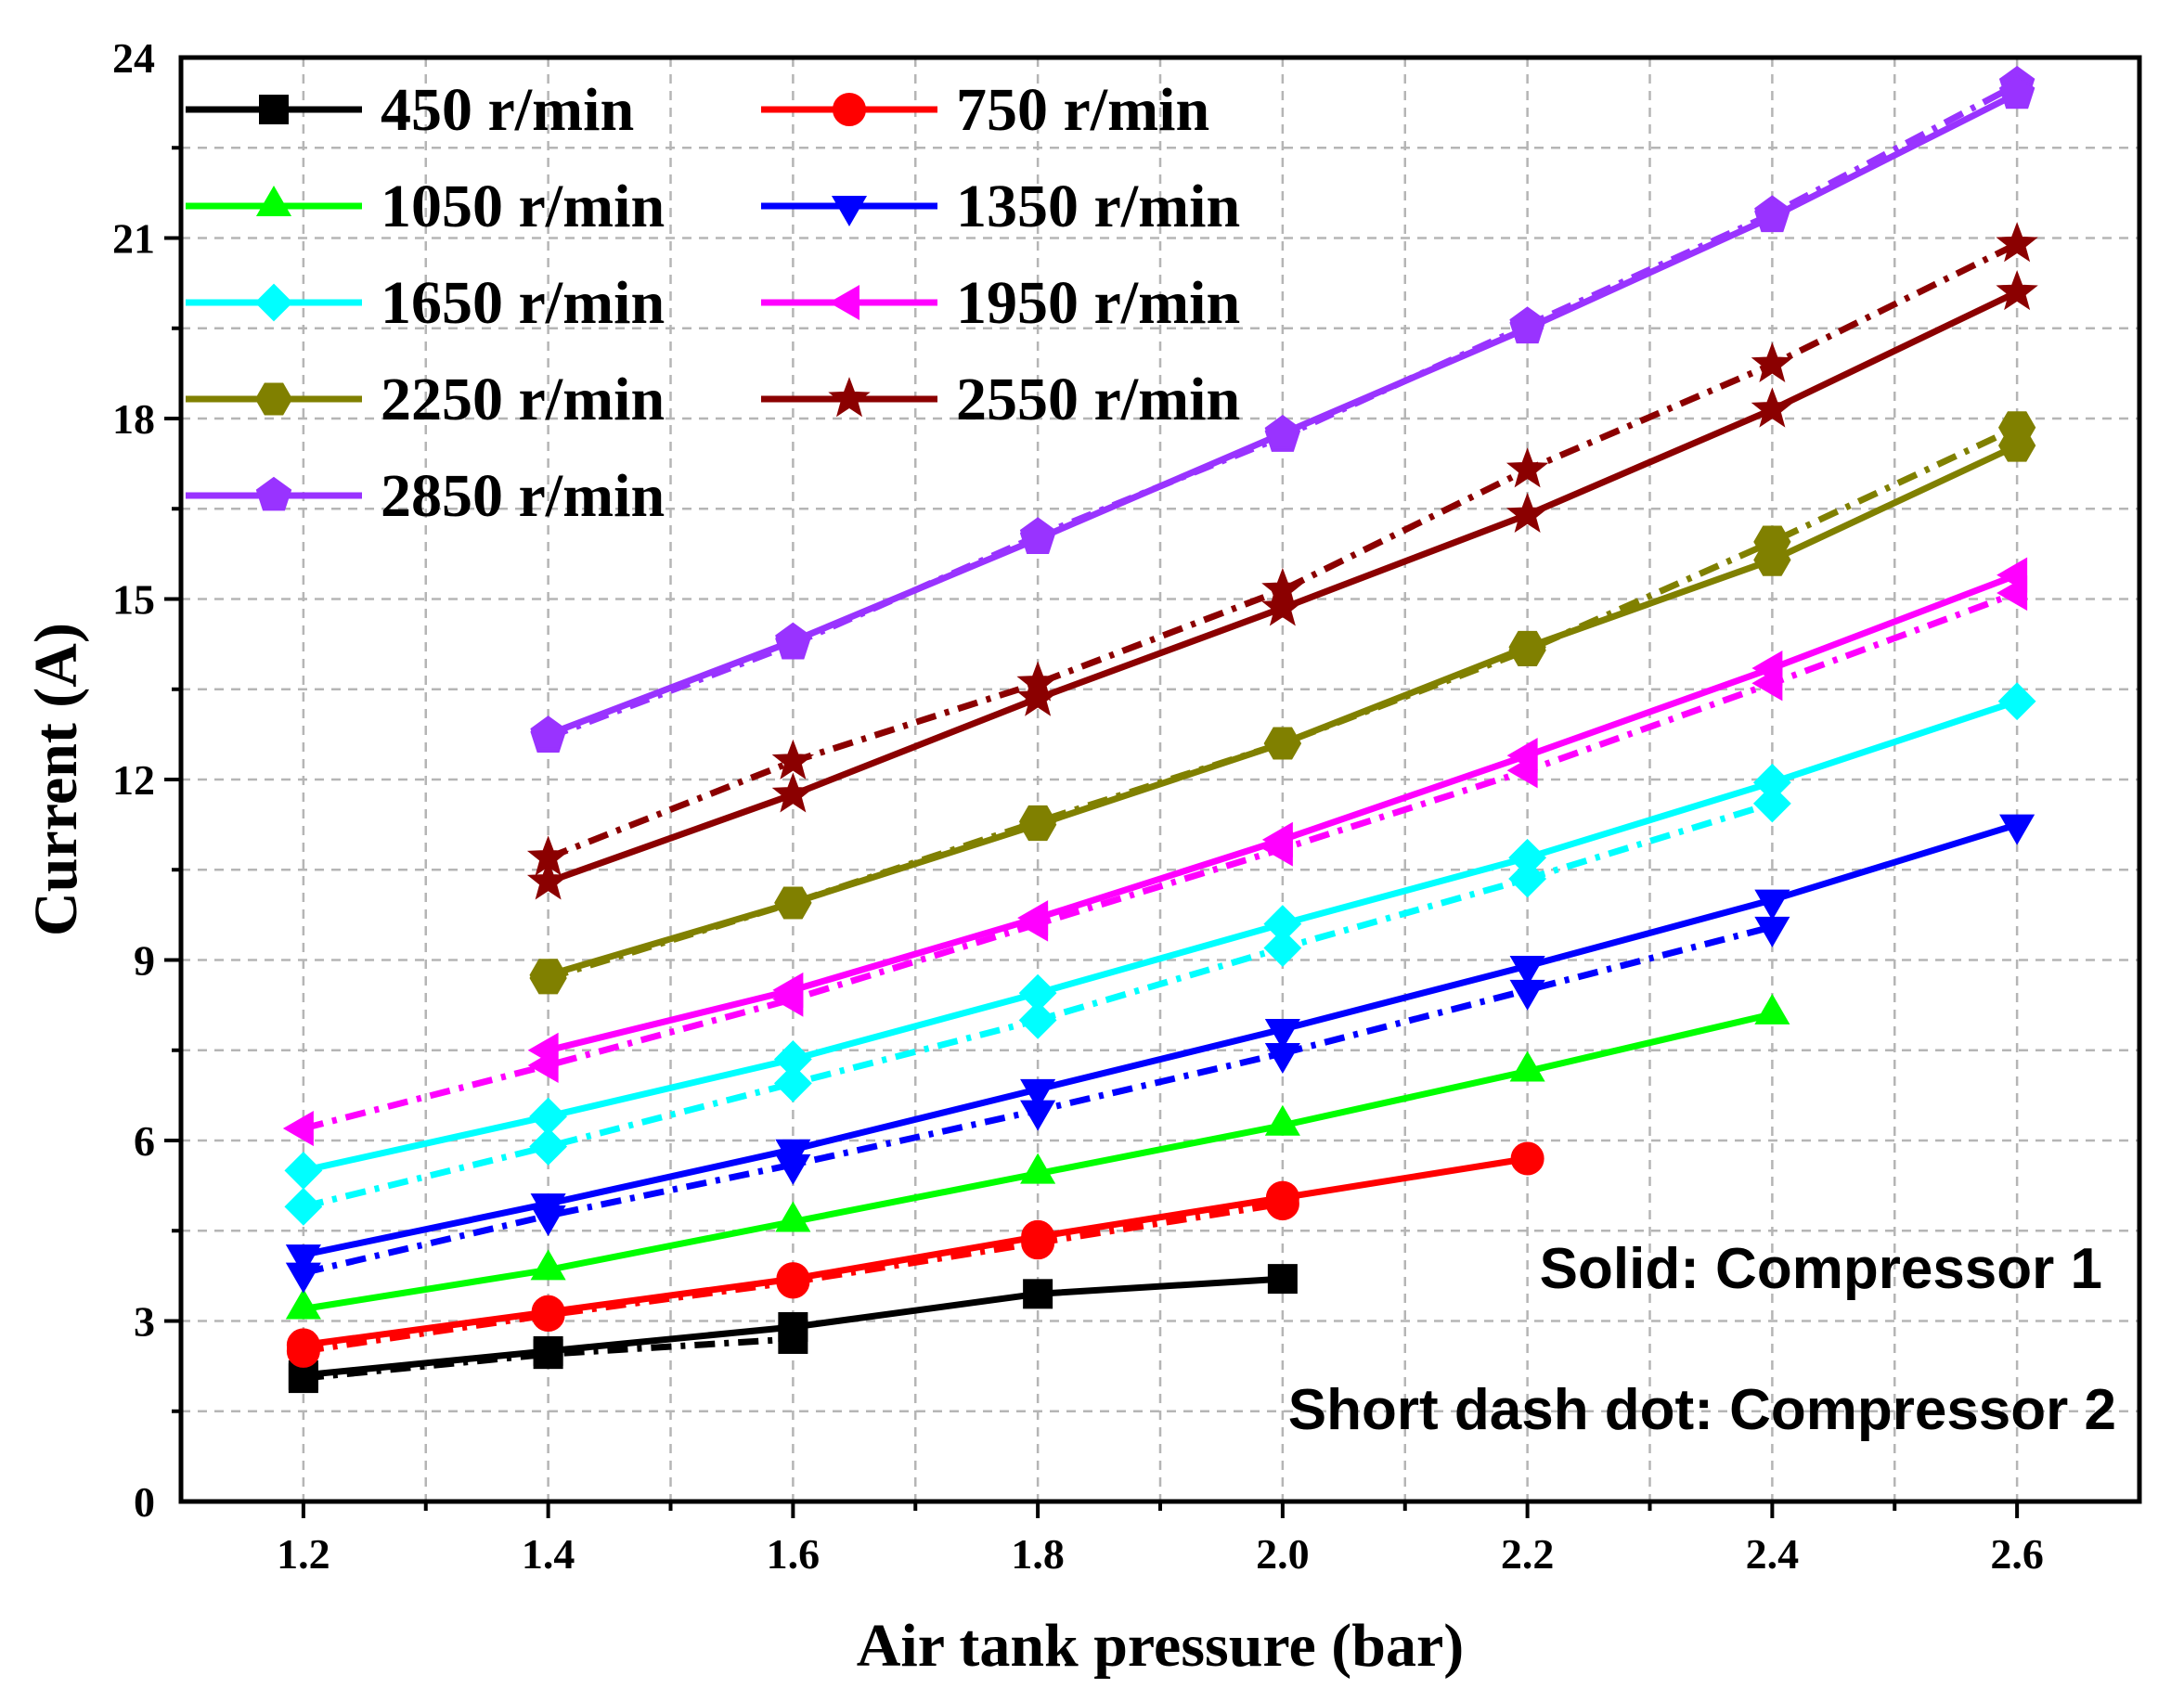  I want to click on legend-marker-2850-r-min, so click(273, 493).